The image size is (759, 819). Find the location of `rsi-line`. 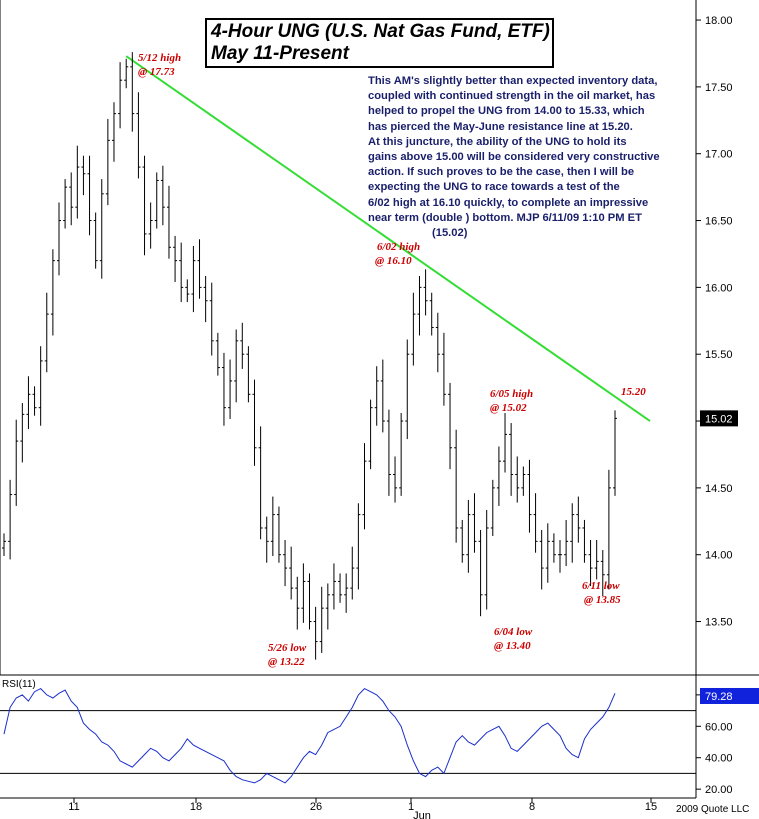

rsi-line is located at coordinates (309, 735).